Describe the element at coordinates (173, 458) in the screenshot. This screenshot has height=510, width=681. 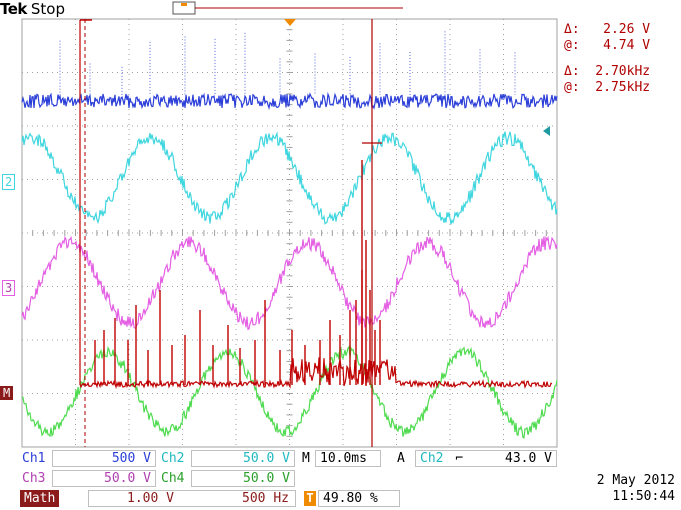
I see `ch2-label: Ch2` at that location.